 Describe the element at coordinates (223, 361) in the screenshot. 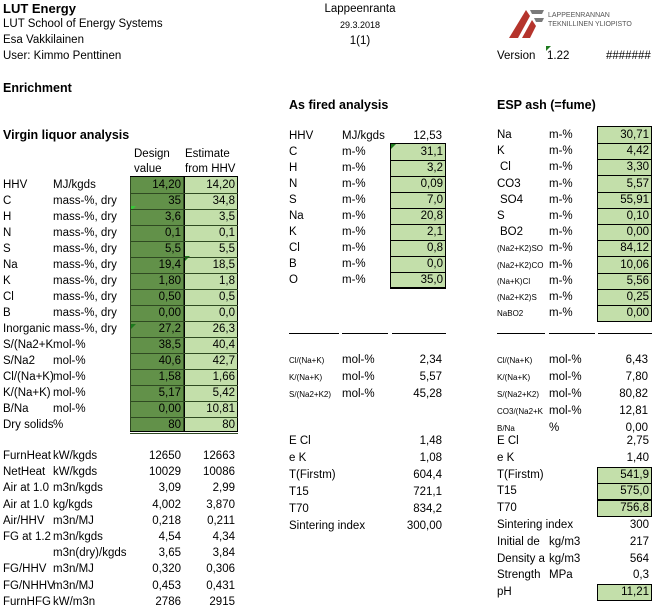

I see `virgin-estimate-value: 42,7` at that location.